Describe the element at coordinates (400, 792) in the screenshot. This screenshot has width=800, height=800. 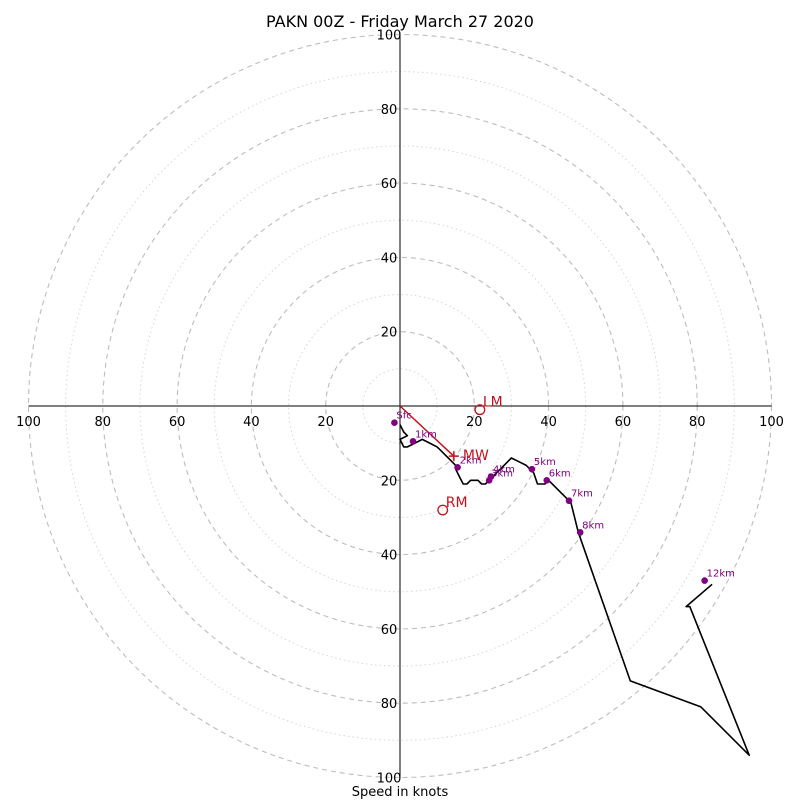
I see `x-axis-label: Speed in knots` at that location.